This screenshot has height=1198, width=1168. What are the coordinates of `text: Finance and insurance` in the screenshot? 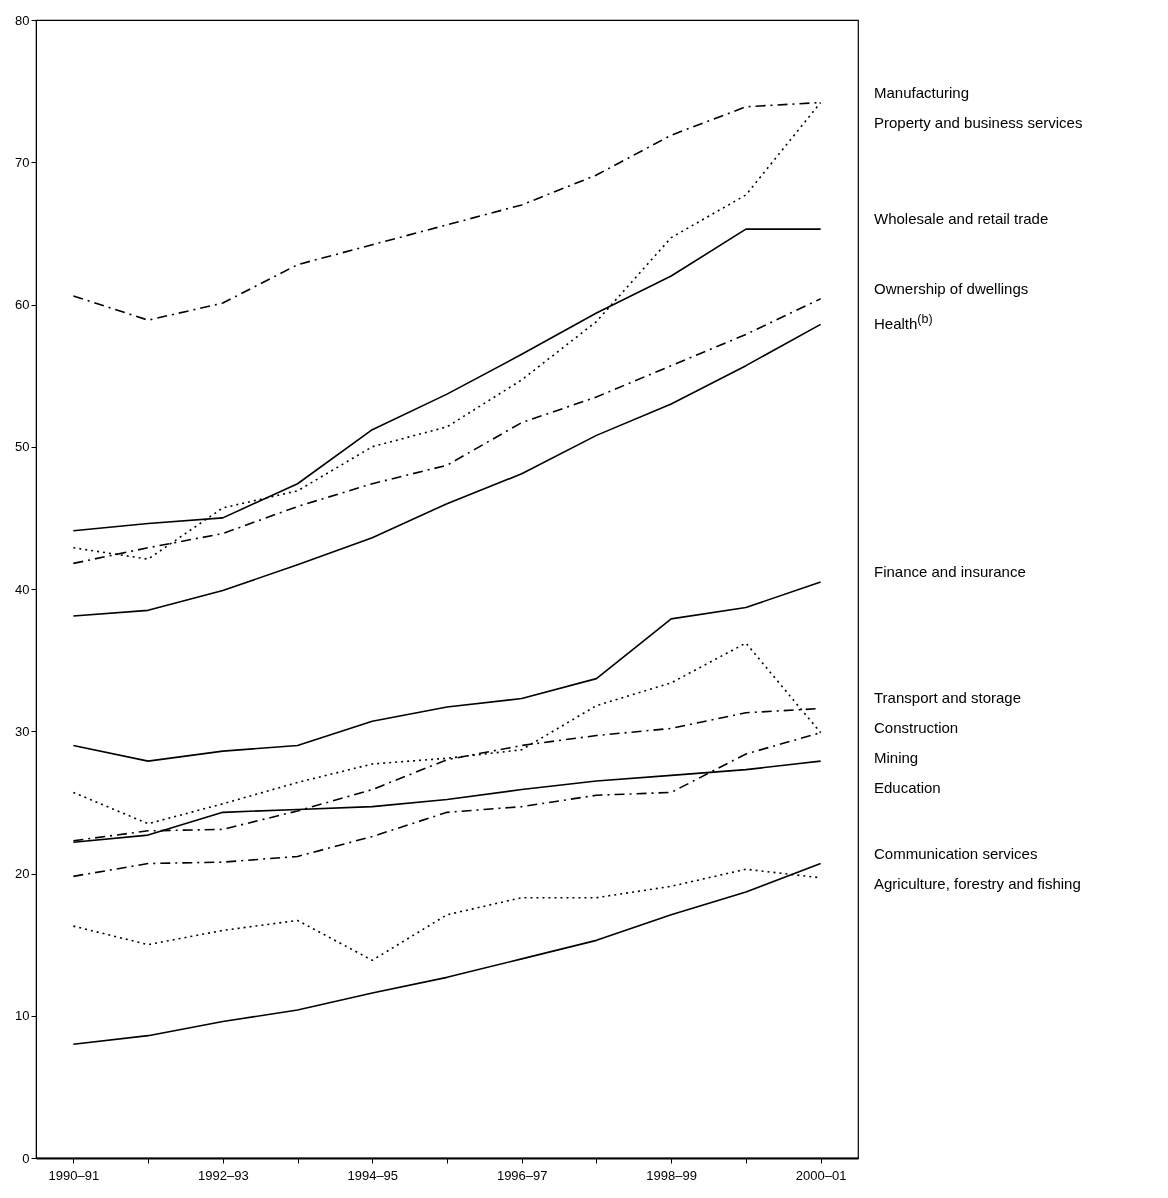 It's located at (950, 571).